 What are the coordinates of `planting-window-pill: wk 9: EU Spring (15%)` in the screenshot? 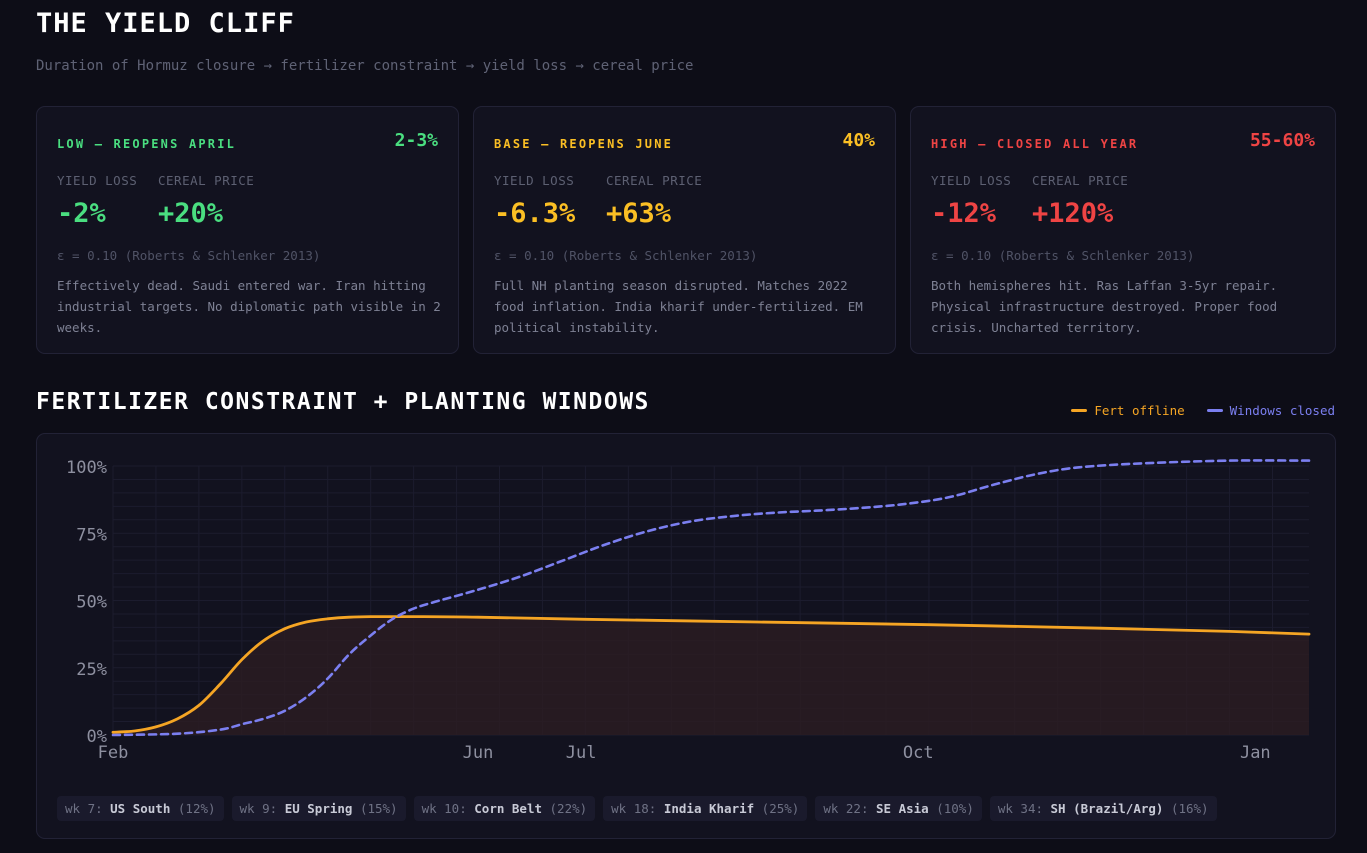 It's located at (318, 808).